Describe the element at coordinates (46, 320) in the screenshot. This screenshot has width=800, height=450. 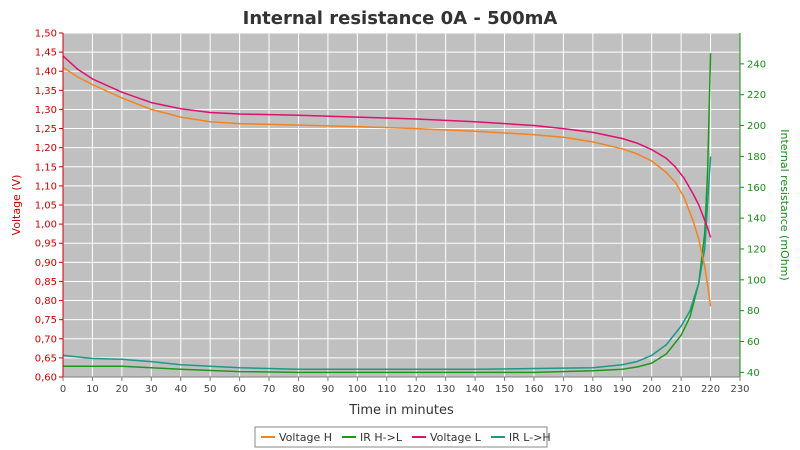
I see `y-tick-label: 0,75` at that location.